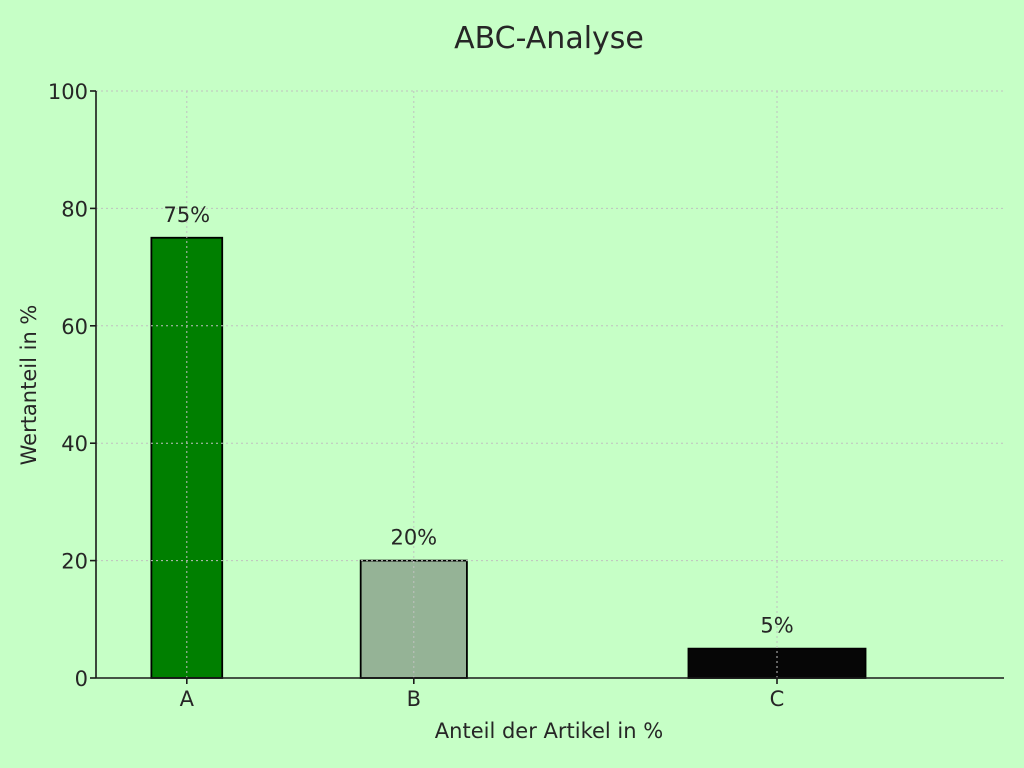  What do you see at coordinates (74, 327) in the screenshot?
I see `y-tick-label: 60` at bounding box center [74, 327].